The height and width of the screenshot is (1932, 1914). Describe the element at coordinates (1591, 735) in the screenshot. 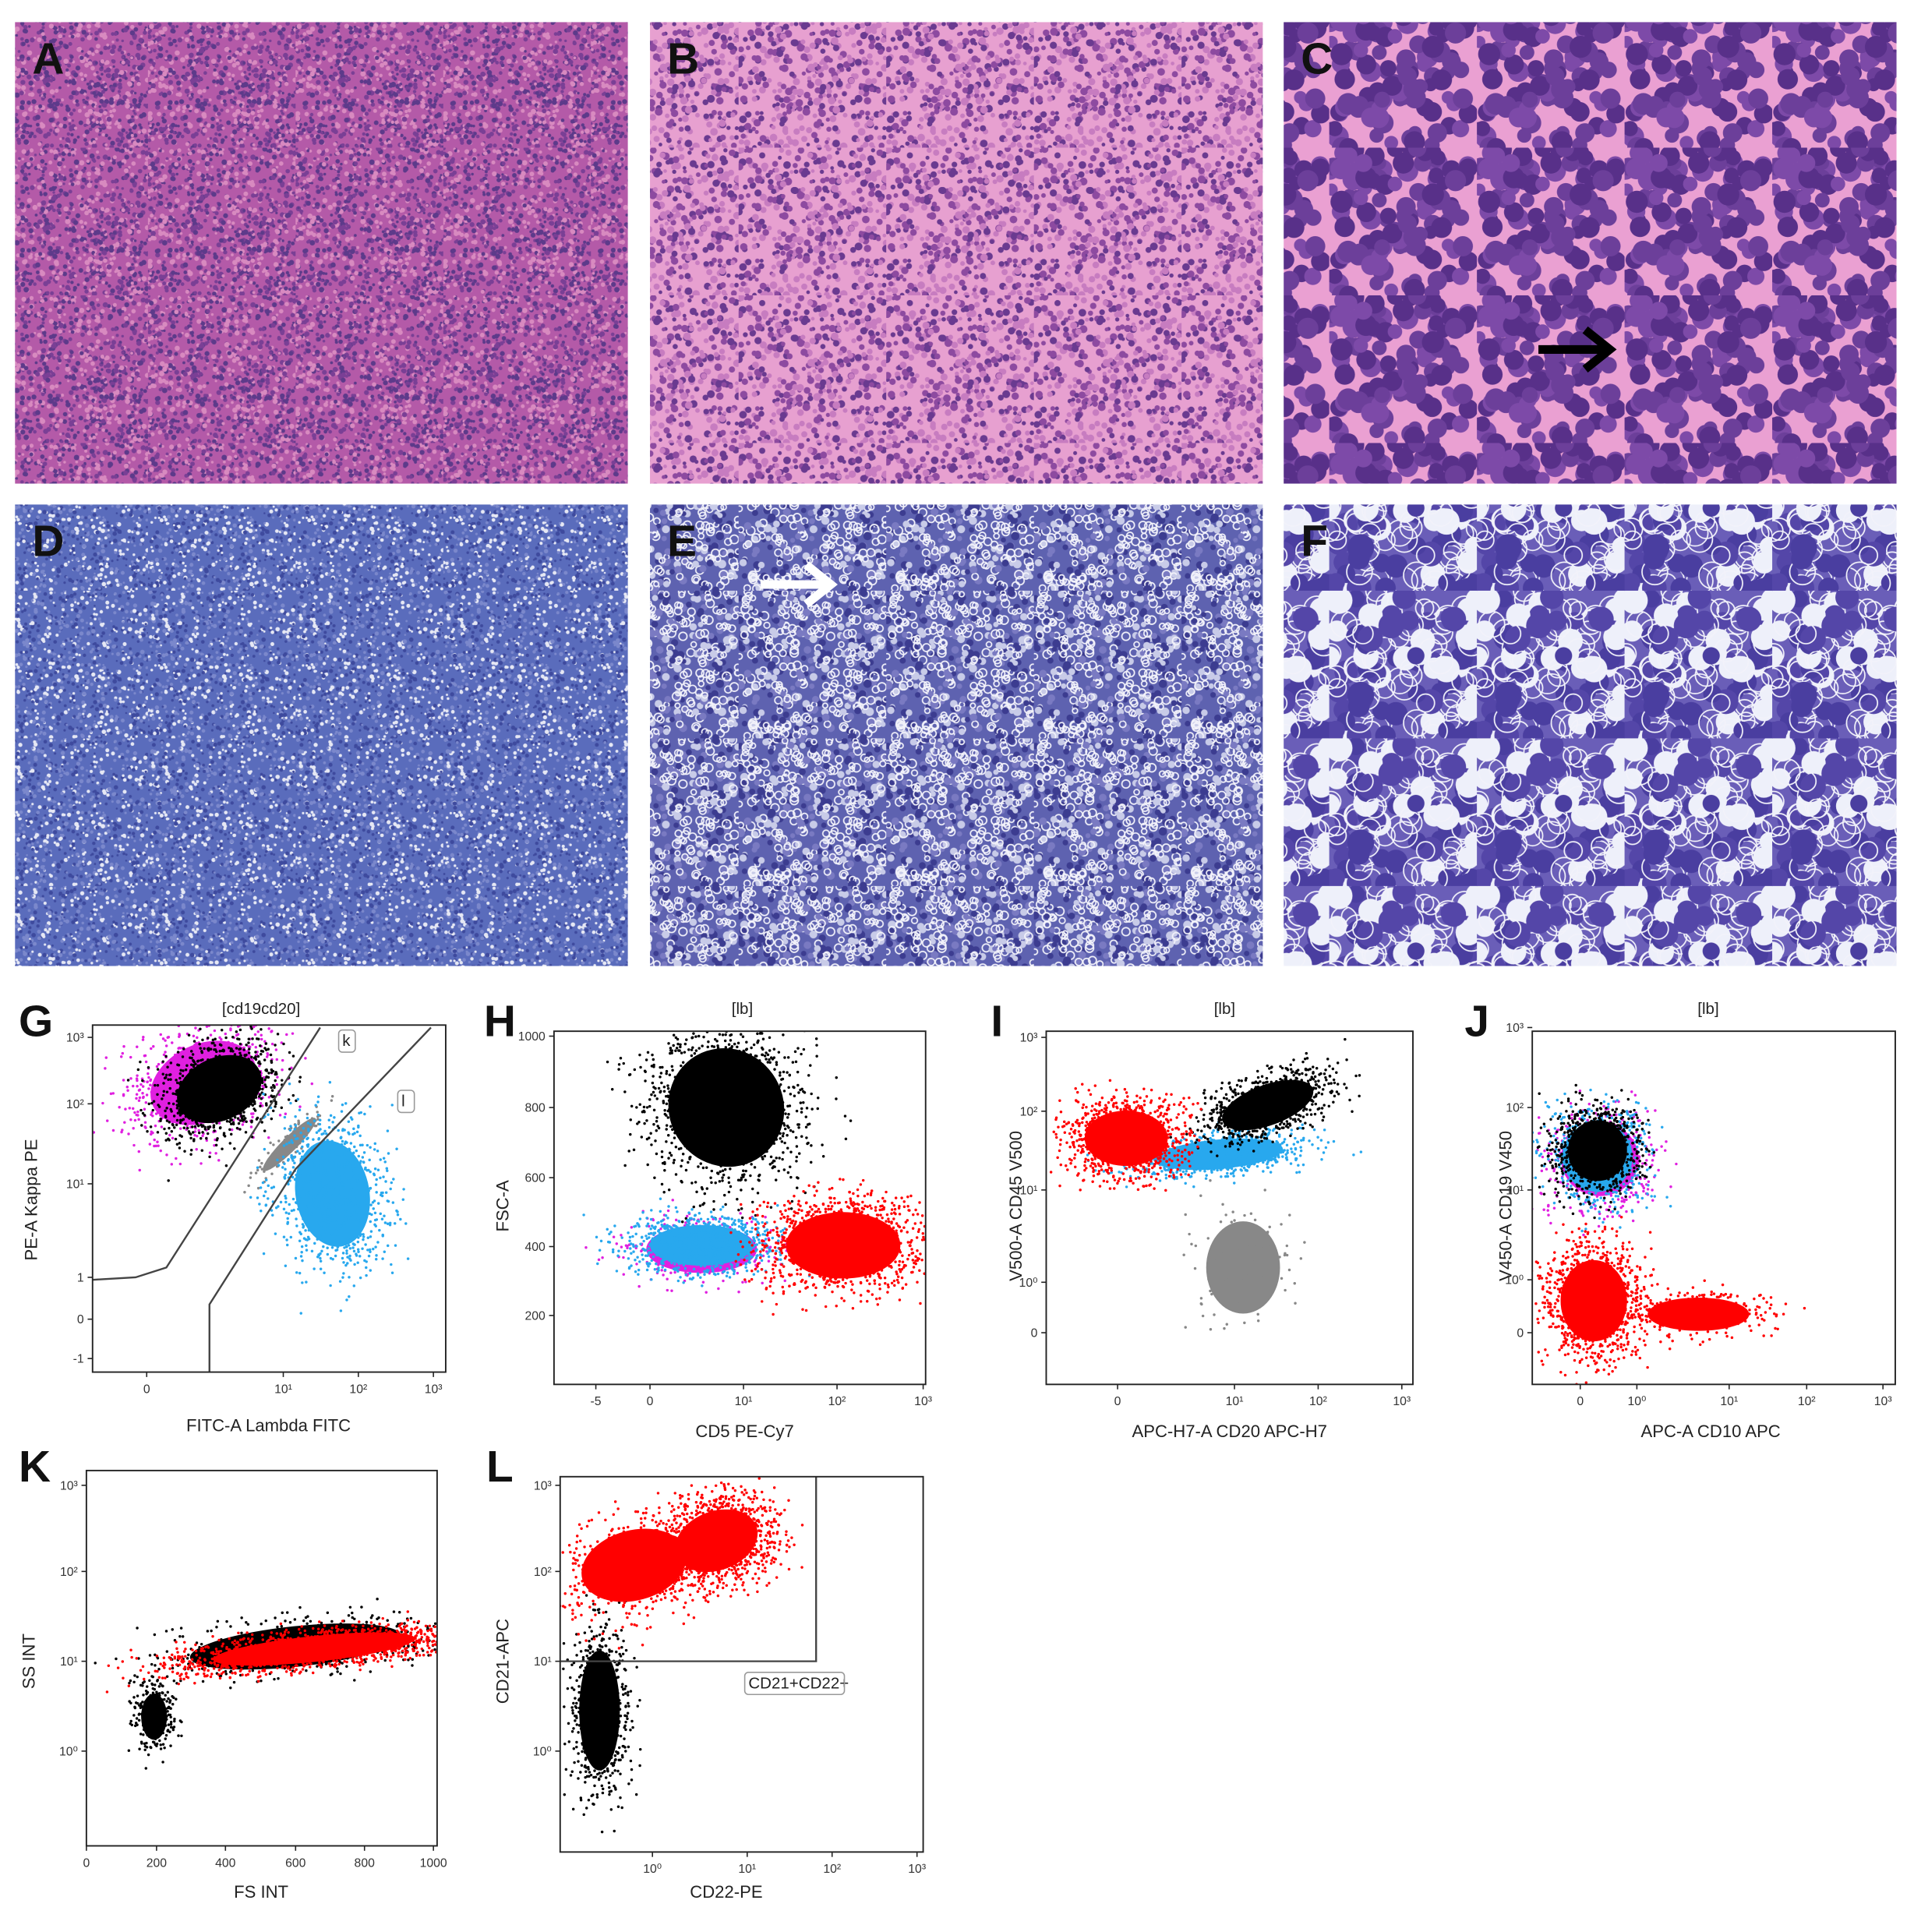

I see `micrograph` at that location.